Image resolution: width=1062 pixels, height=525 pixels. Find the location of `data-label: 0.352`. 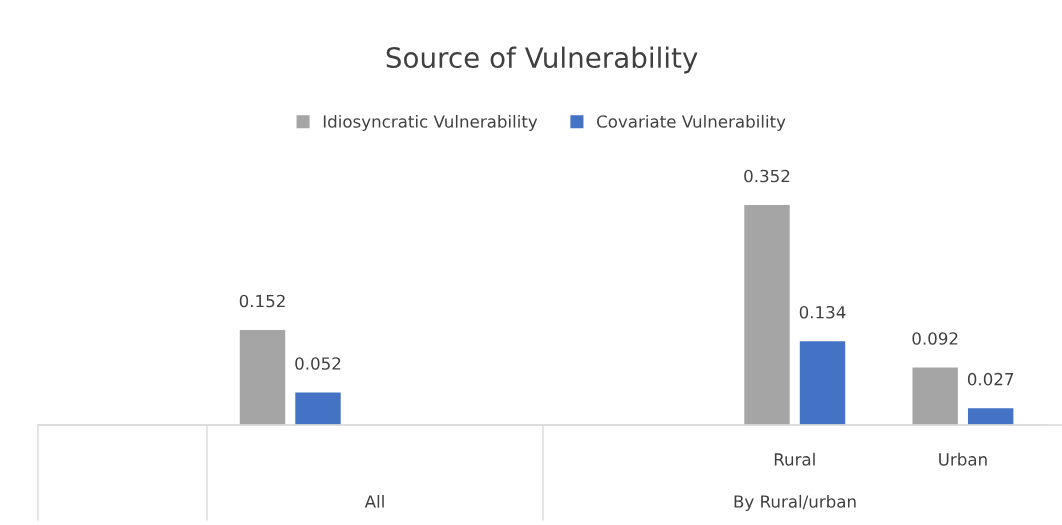

data-label: 0.352 is located at coordinates (767, 176).